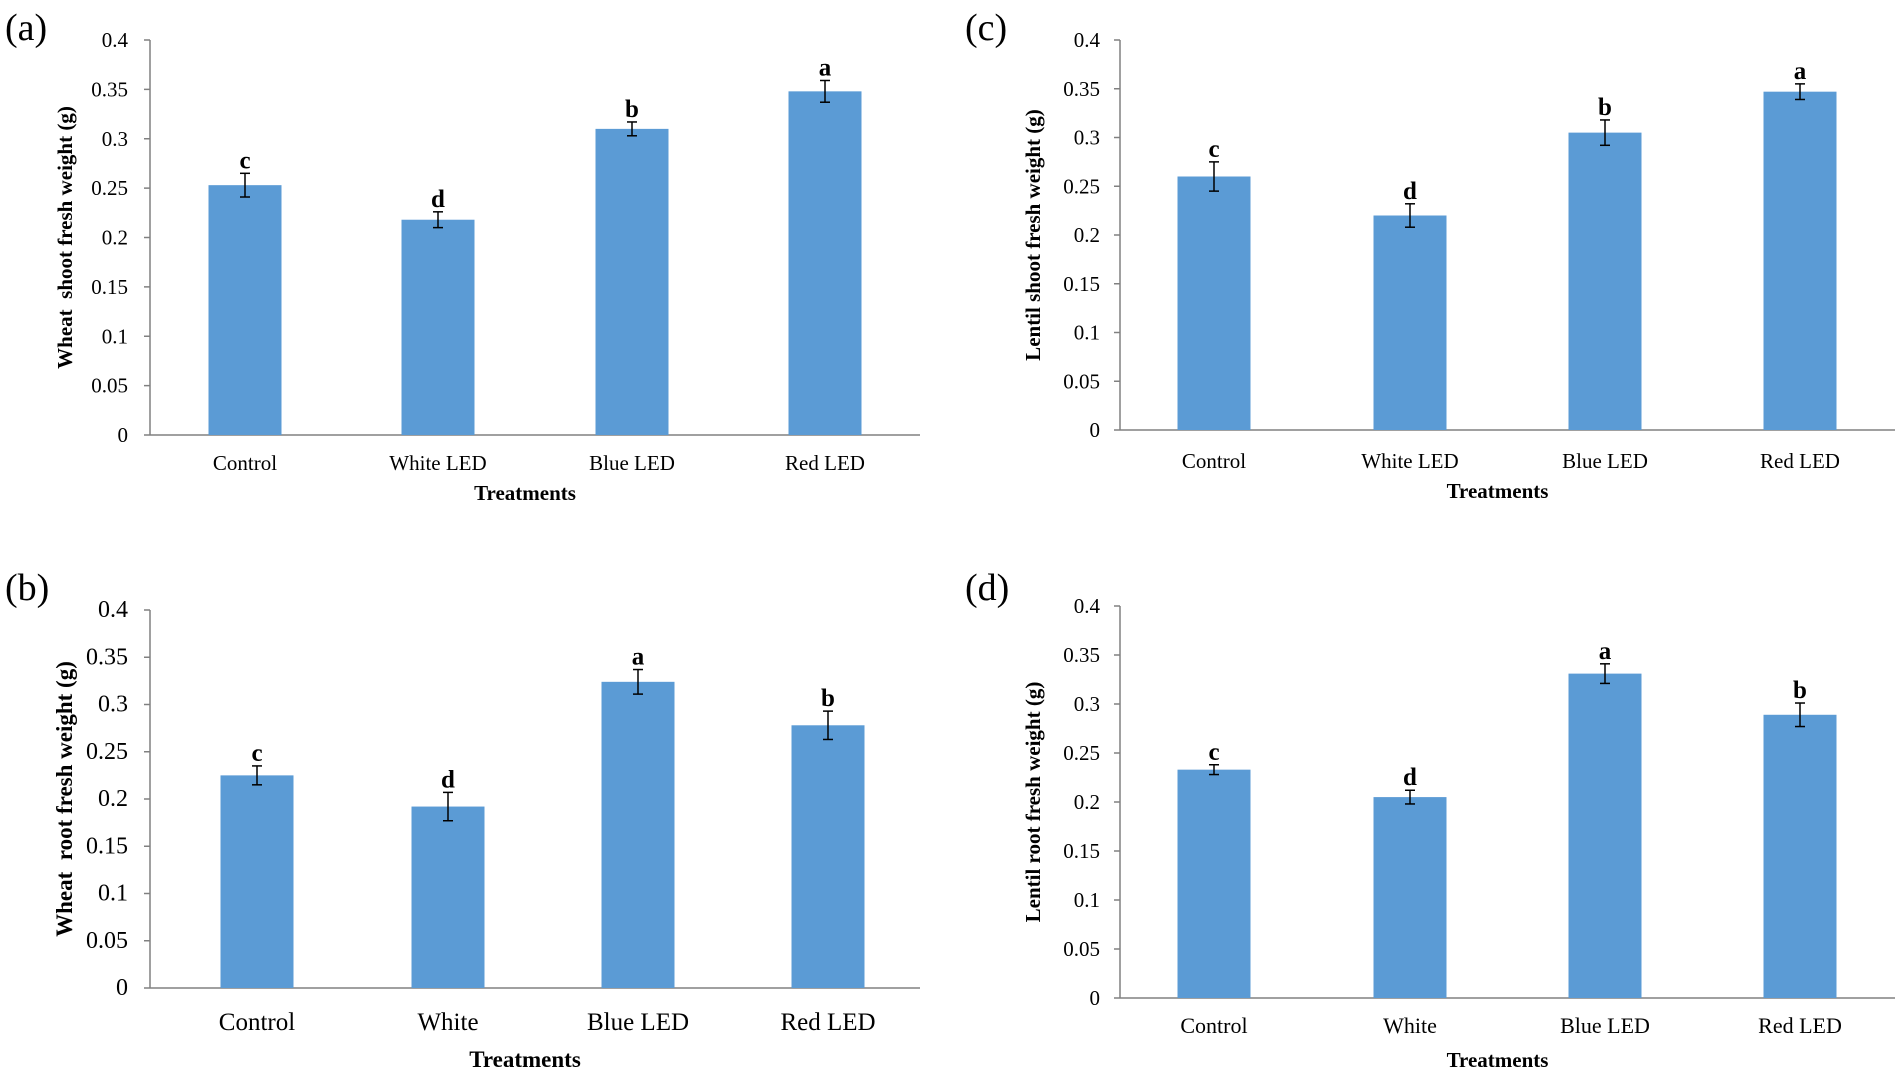 This screenshot has height=1073, width=1900. What do you see at coordinates (65, 237) in the screenshot?
I see `y-axis-title: Wheat shoot fresh weight (g)` at bounding box center [65, 237].